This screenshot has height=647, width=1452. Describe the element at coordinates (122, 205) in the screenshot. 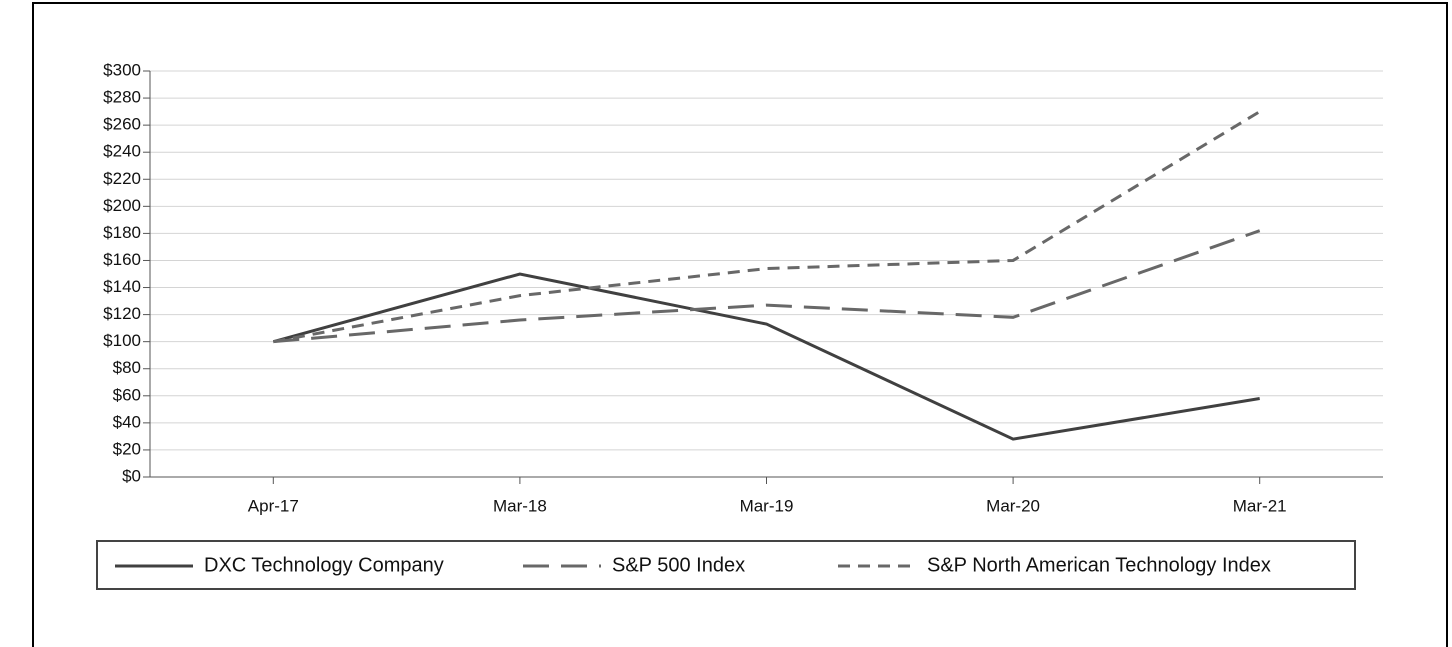

I see `y-tick-label: $200` at that location.